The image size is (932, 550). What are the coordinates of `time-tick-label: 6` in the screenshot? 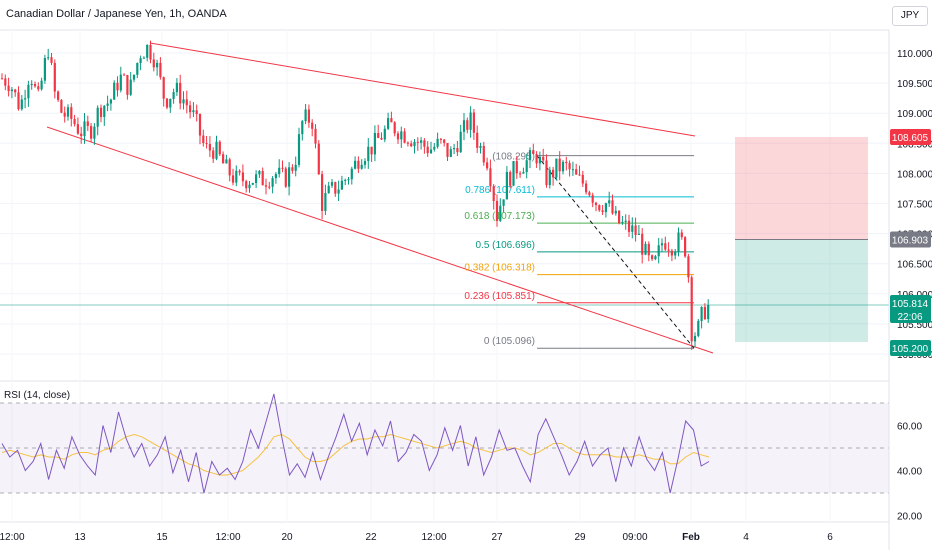 It's located at (830, 537).